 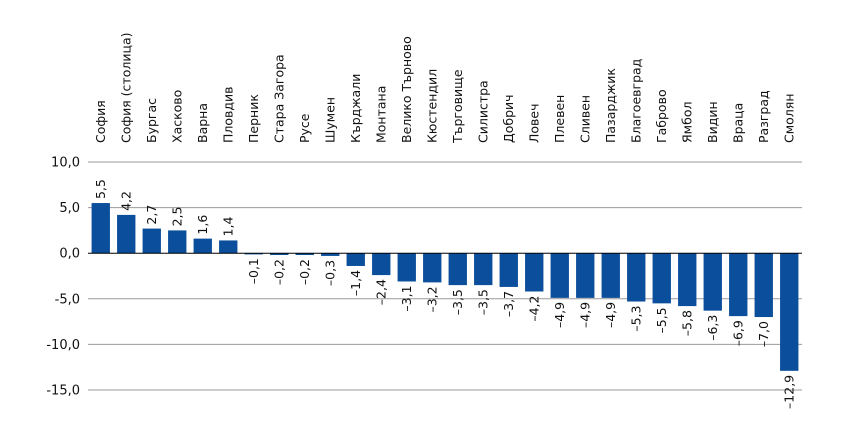 I want to click on y-tick-label: -10,0, so click(x=63, y=345).